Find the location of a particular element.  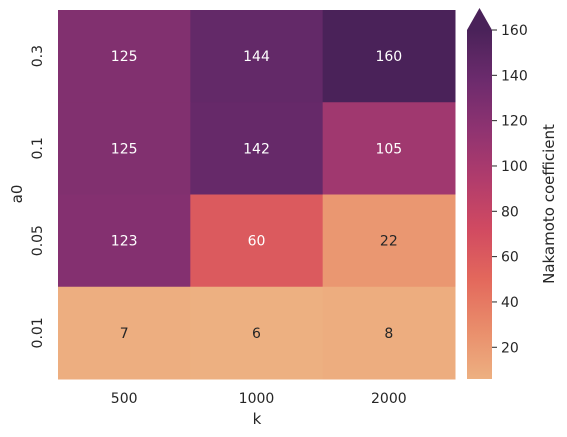

x-tick-labels: 500 1000 2000 is located at coordinates (259, 399).